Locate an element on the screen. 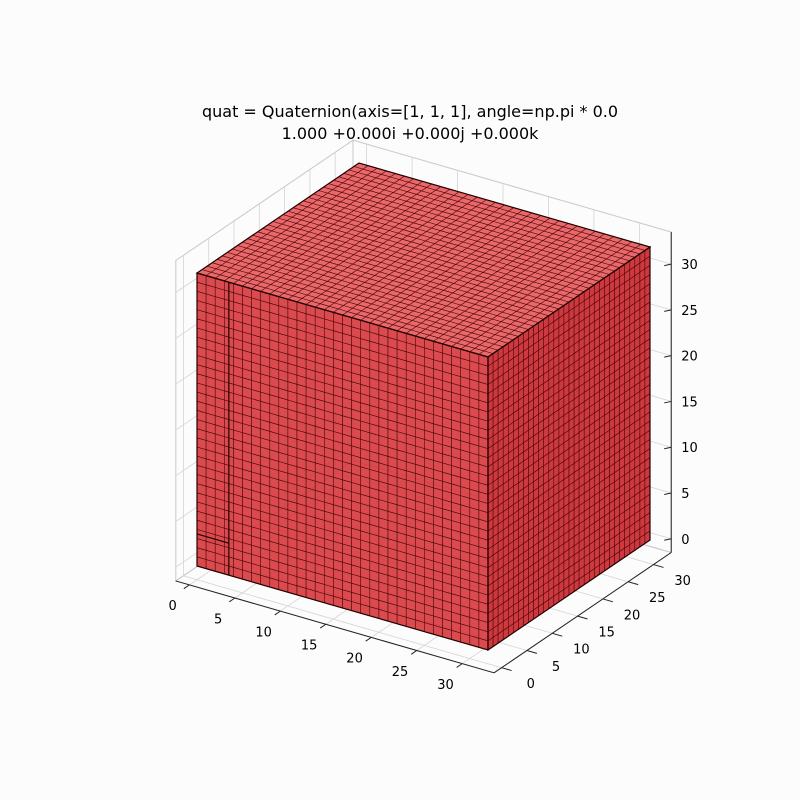 This screenshot has width=800, height=800. x-axis-line is located at coordinates (335, 627).